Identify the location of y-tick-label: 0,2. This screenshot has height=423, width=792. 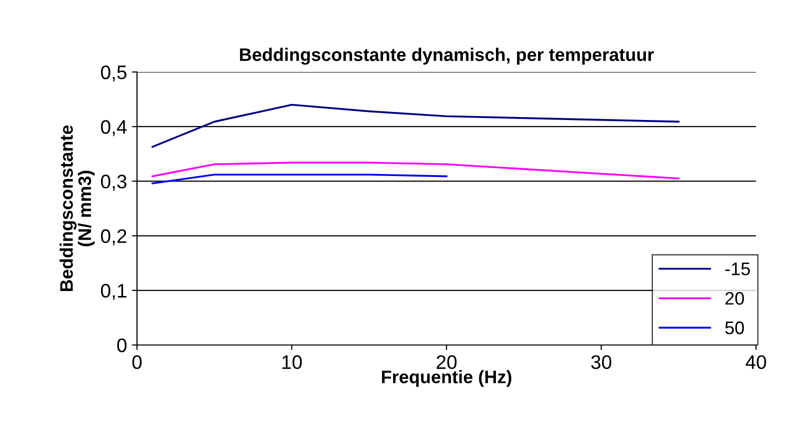
(113, 237).